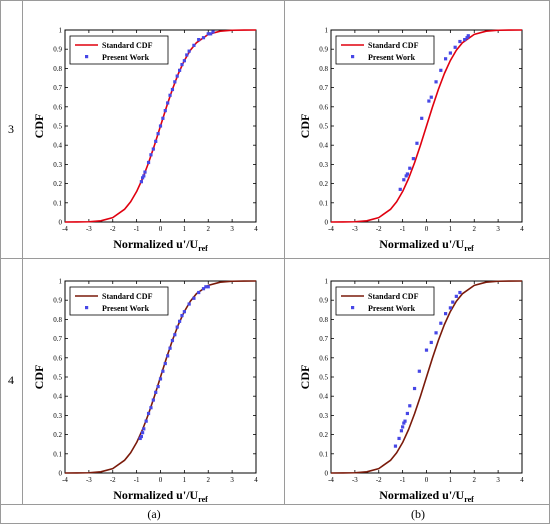 The width and height of the screenshot is (550, 524). What do you see at coordinates (61, 223) in the screenshot?
I see `y-tick-label: 0` at bounding box center [61, 223].